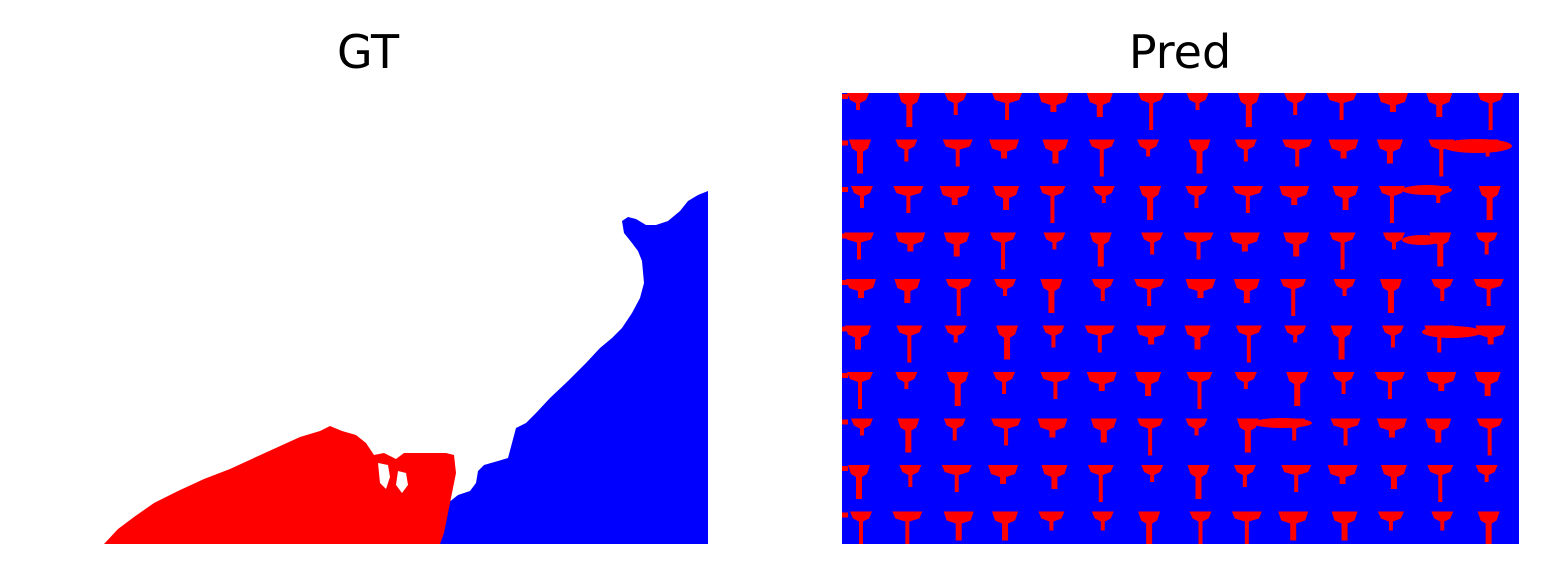 Image resolution: width=1547 pixels, height=574 pixels. What do you see at coordinates (280, 485) in the screenshot?
I see `gt-red-region` at bounding box center [280, 485].